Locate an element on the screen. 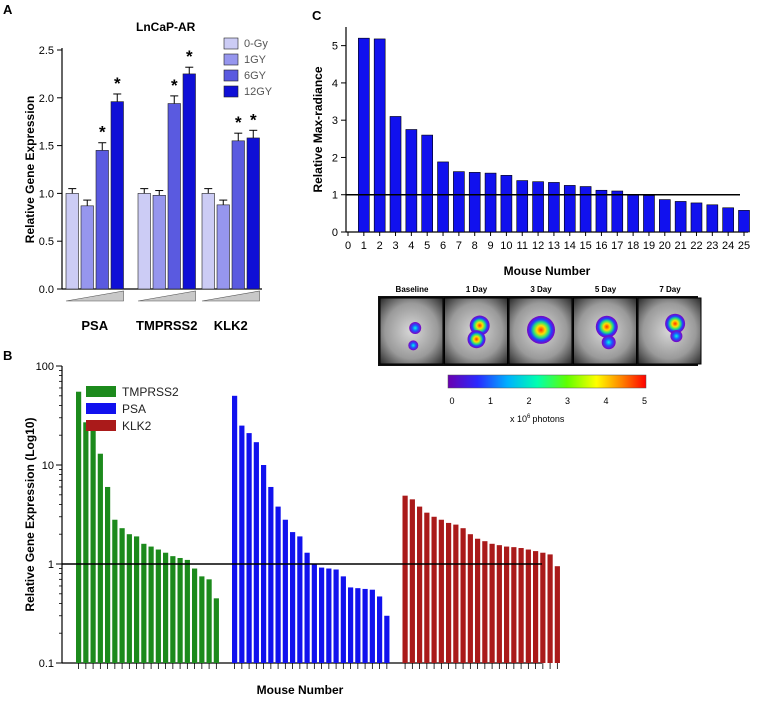  colorbar-tick-label: 2 is located at coordinates (528, 401).